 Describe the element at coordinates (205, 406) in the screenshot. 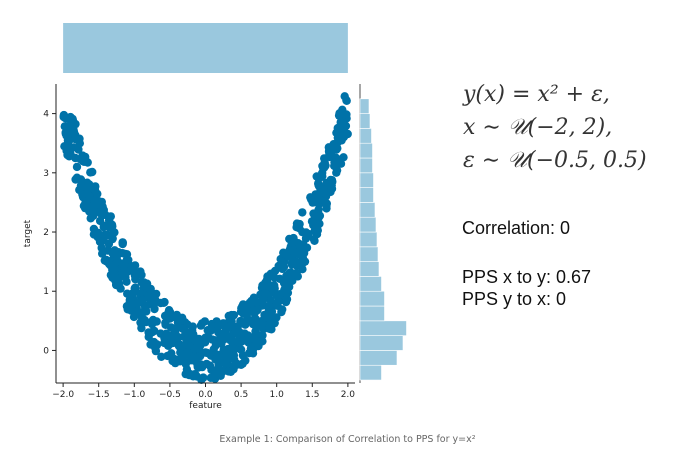

I see `x-axis-label: feature` at that location.